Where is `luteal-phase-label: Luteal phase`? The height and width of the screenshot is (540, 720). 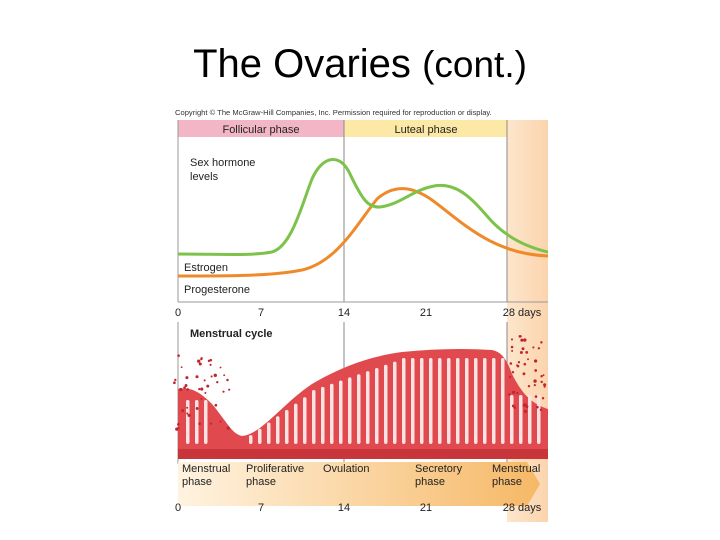
luteal-phase-label: Luteal phase is located at coordinates (426, 130).